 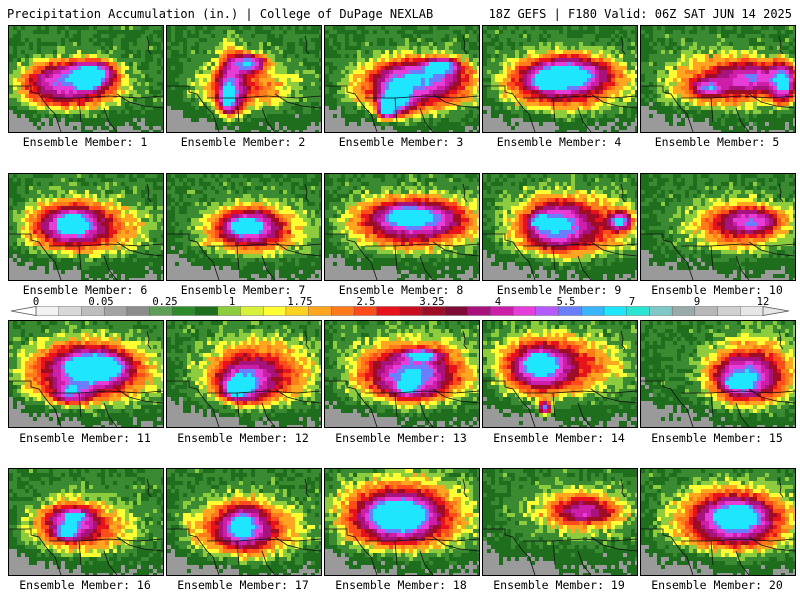 I want to click on colorbar-tick-label: 0, so click(x=36, y=302).